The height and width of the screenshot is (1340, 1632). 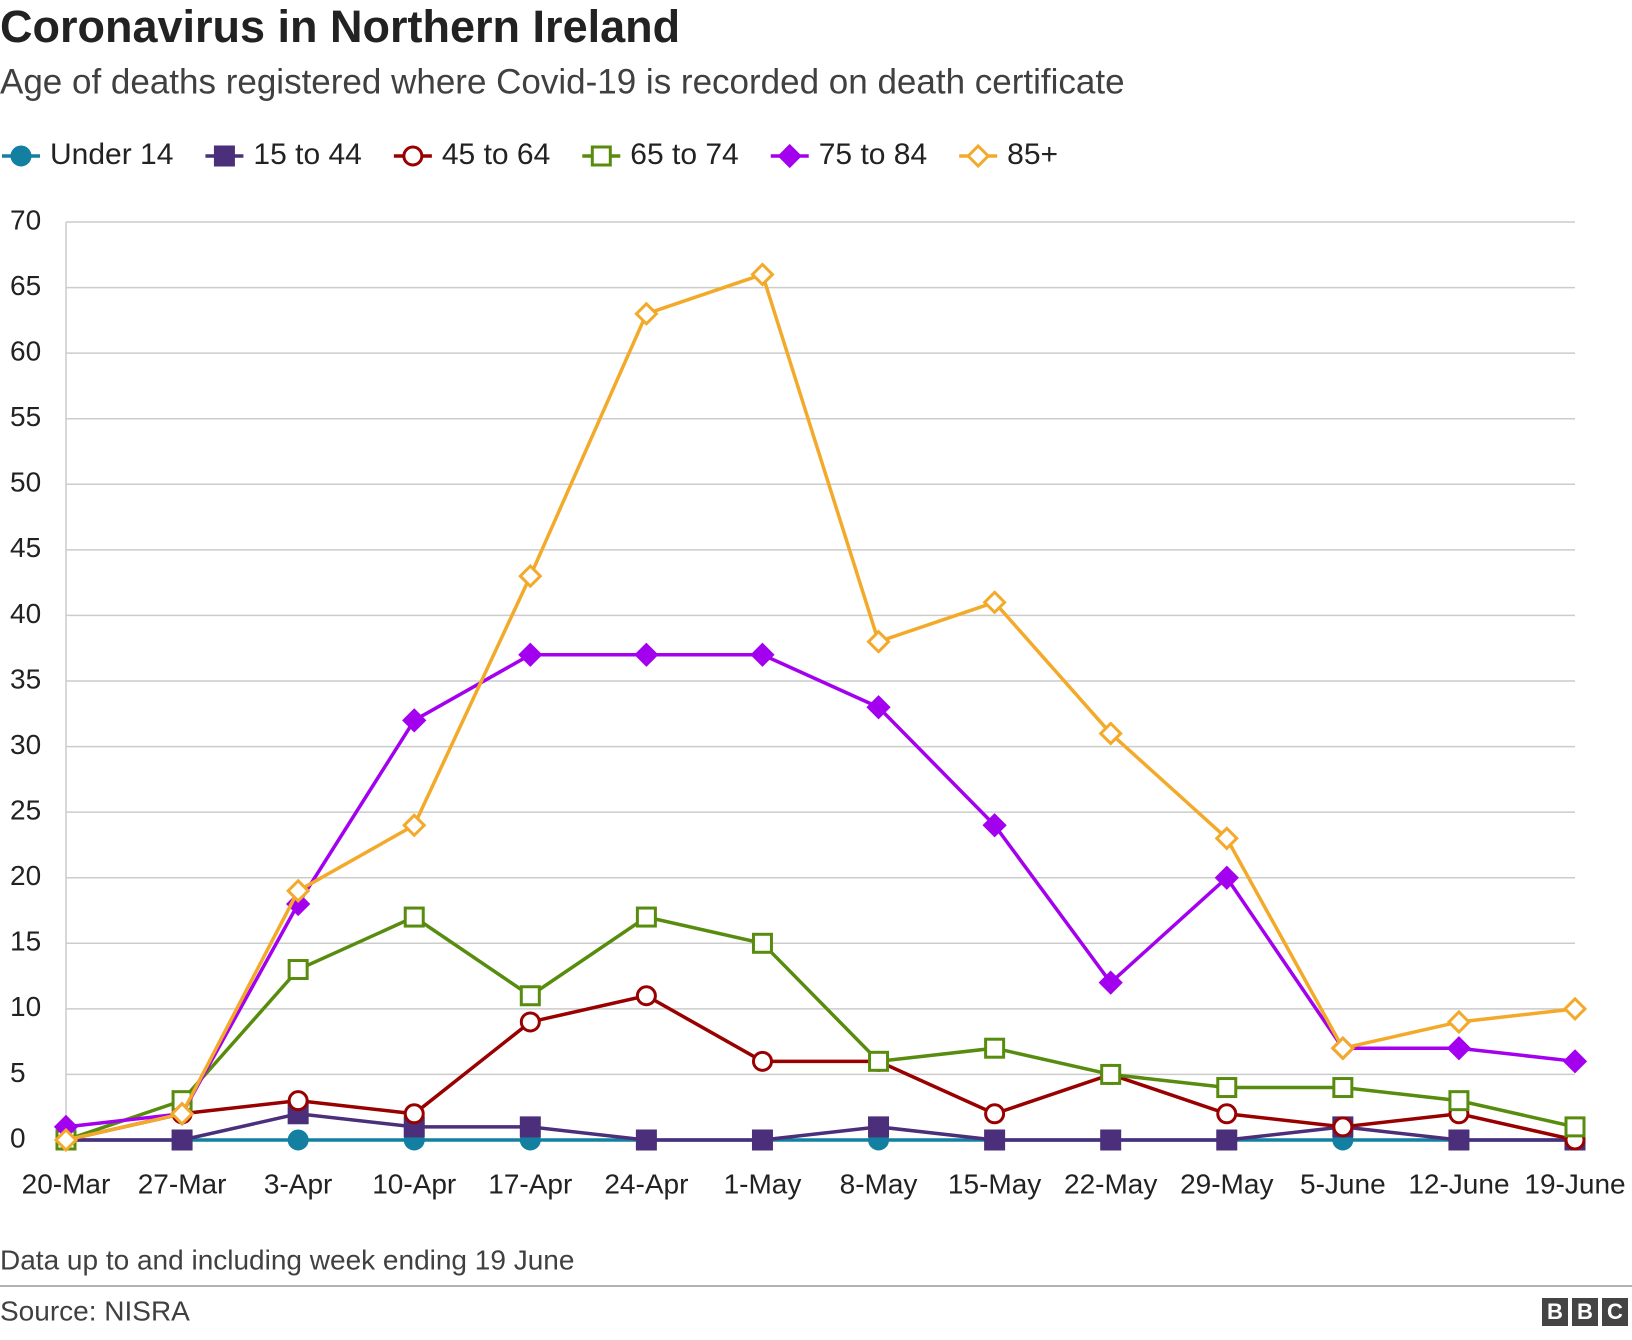 I want to click on x-tick-label: 19-June, so click(x=1574, y=1183).